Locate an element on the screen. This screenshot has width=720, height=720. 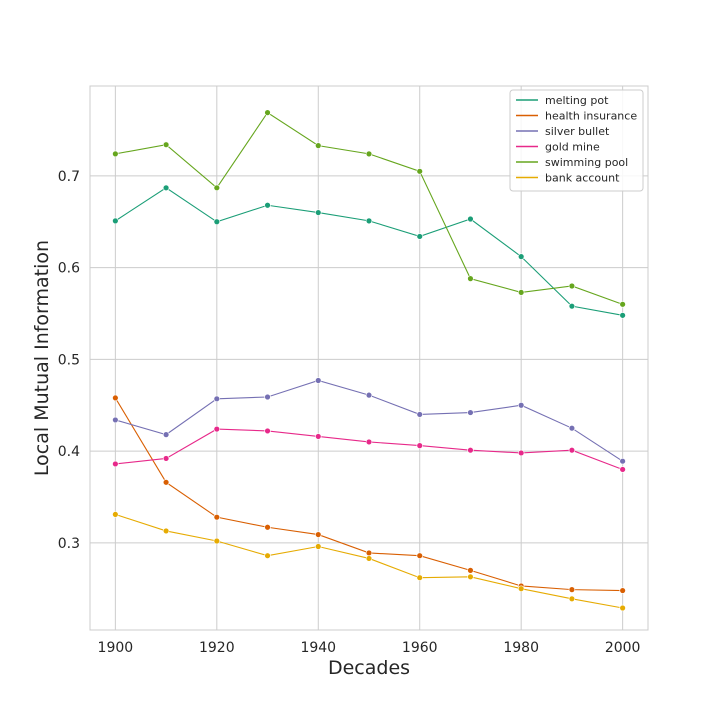
series-bank-account is located at coordinates (369, 561).